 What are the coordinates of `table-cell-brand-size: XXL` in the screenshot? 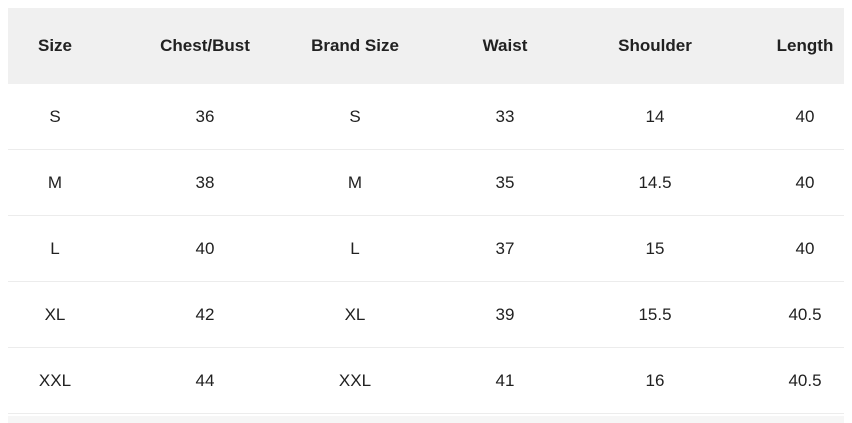 It's located at (355, 380).